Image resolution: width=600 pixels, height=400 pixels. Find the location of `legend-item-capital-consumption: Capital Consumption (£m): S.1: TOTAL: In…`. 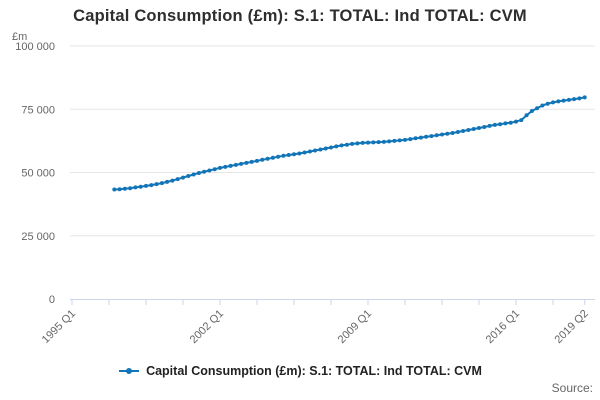

legend-item-capital-consumption: Capital Consumption (£m): S.1: TOTAL: In… is located at coordinates (300, 371).